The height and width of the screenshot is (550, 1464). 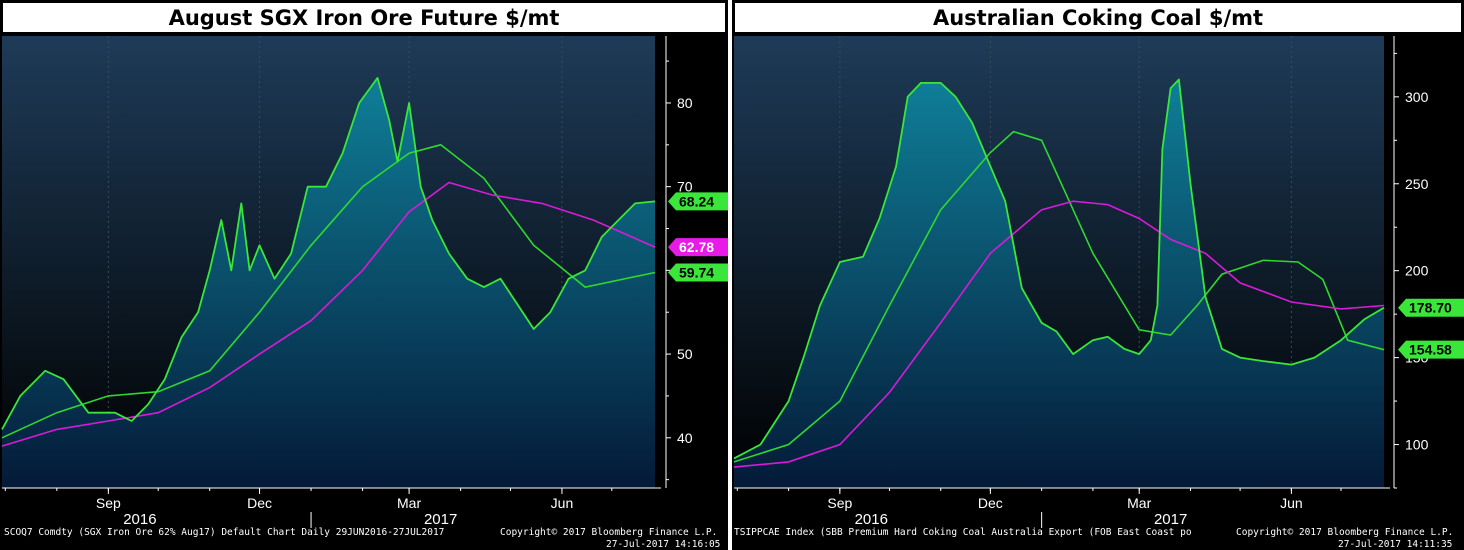 I want to click on chart-footer-date: 27-Jul-2017 14:11:35, so click(x=1395, y=544).